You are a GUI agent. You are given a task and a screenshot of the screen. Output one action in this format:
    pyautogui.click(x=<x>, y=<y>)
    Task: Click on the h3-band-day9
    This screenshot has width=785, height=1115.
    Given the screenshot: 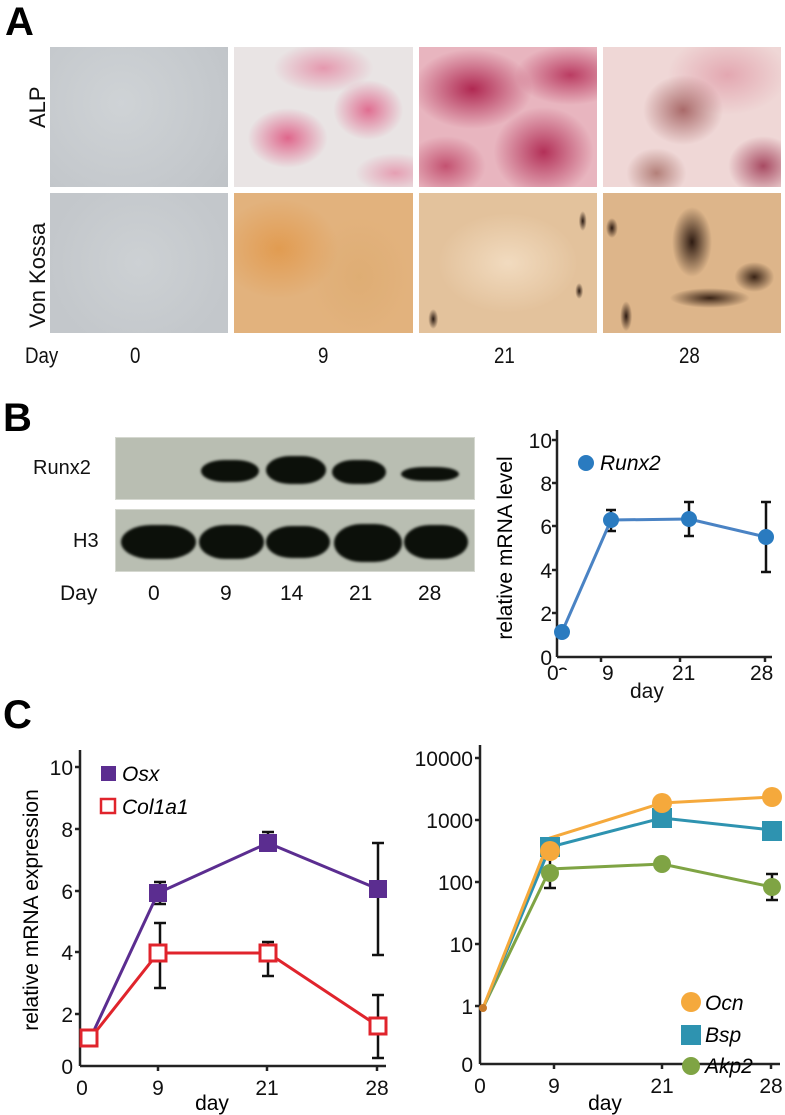 What is the action you would take?
    pyautogui.click(x=231, y=542)
    